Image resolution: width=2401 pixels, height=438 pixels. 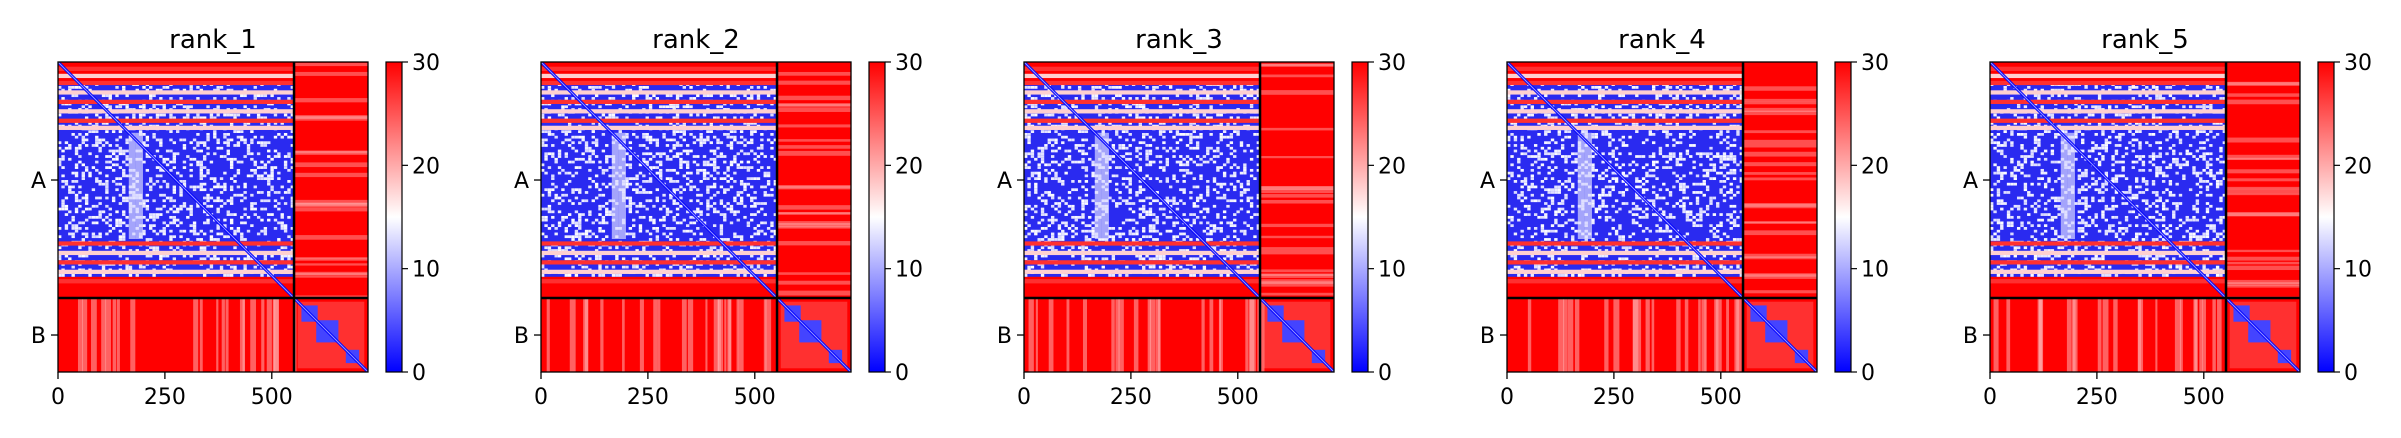 I want to click on panel-rank_5: rank_5 0 250 500 A B 0 10 20 30, so click(x=2167, y=217).